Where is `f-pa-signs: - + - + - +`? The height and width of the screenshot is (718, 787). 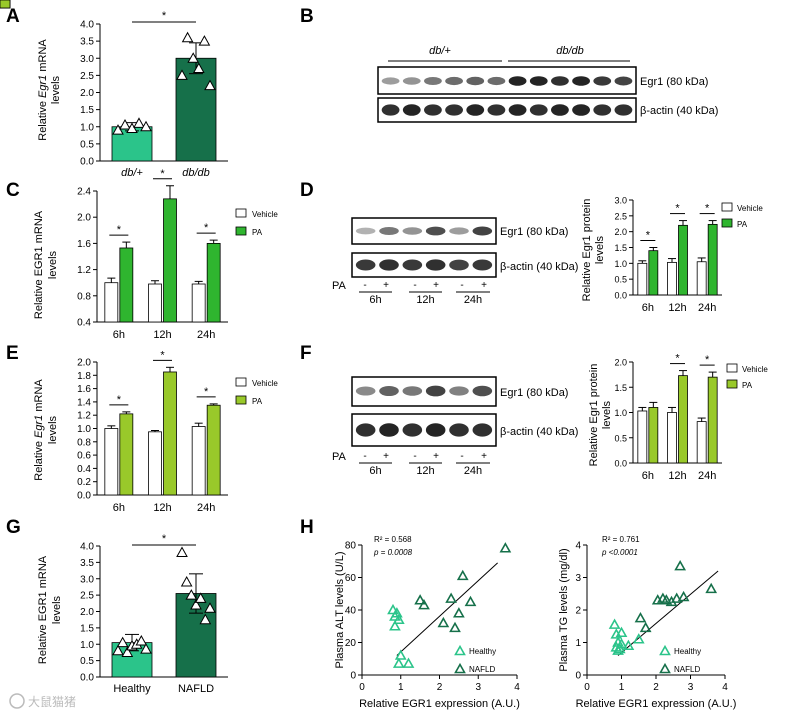 f-pa-signs: - + - + - + is located at coordinates (425, 456).